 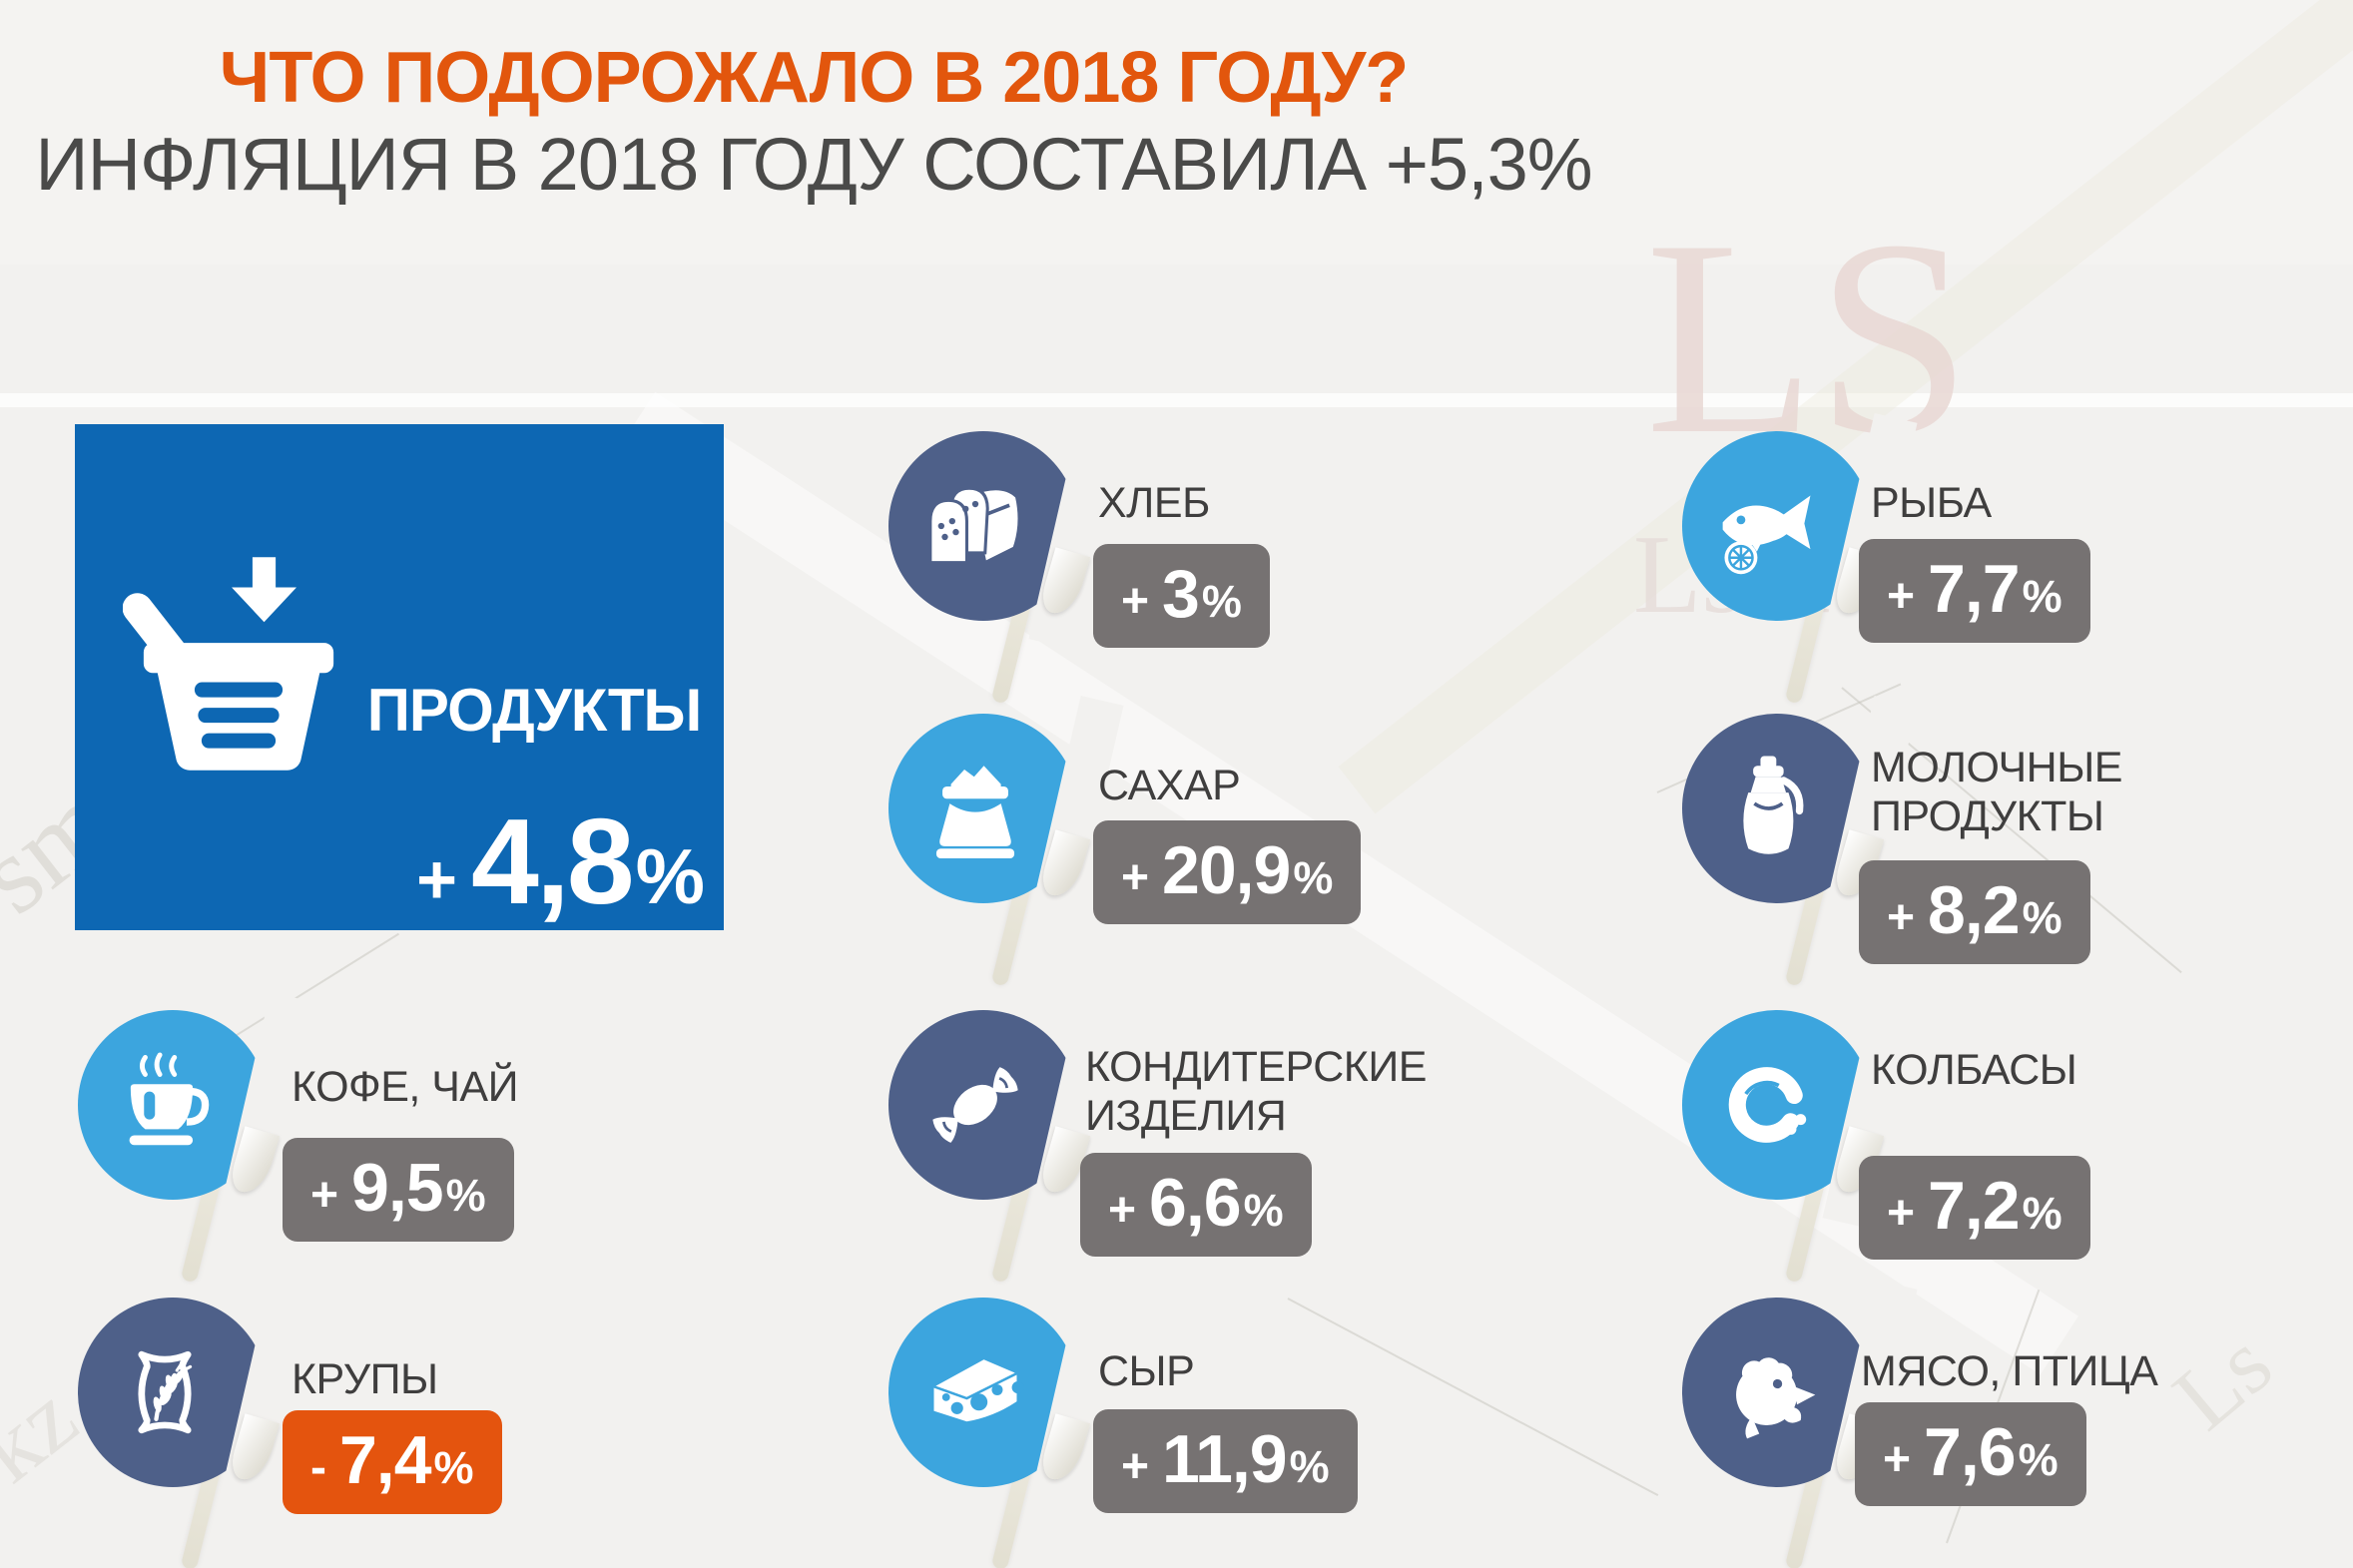 What do you see at coordinates (814, 164) in the screenshot?
I see `page-subtitle: ИНФЛЯЦИЯ В 2018 ГОДУ СОСТАВИЛА +5,3%` at bounding box center [814, 164].